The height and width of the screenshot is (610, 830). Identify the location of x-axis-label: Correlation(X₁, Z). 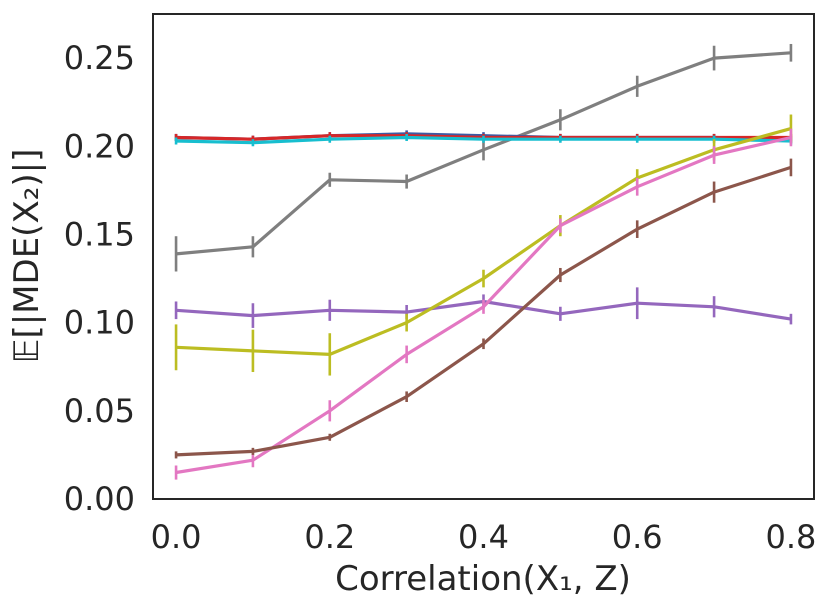
(483, 579).